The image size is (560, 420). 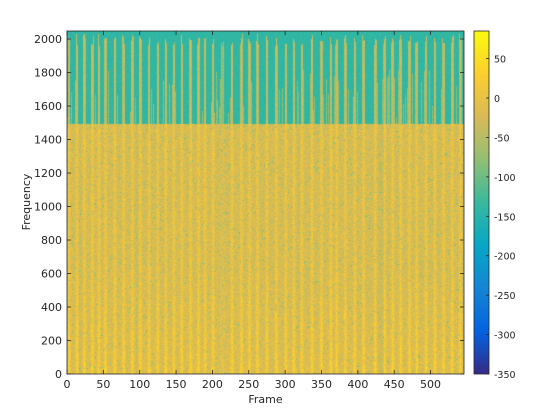 What do you see at coordinates (51, 341) in the screenshot?
I see `y-tick-label: 200` at bounding box center [51, 341].